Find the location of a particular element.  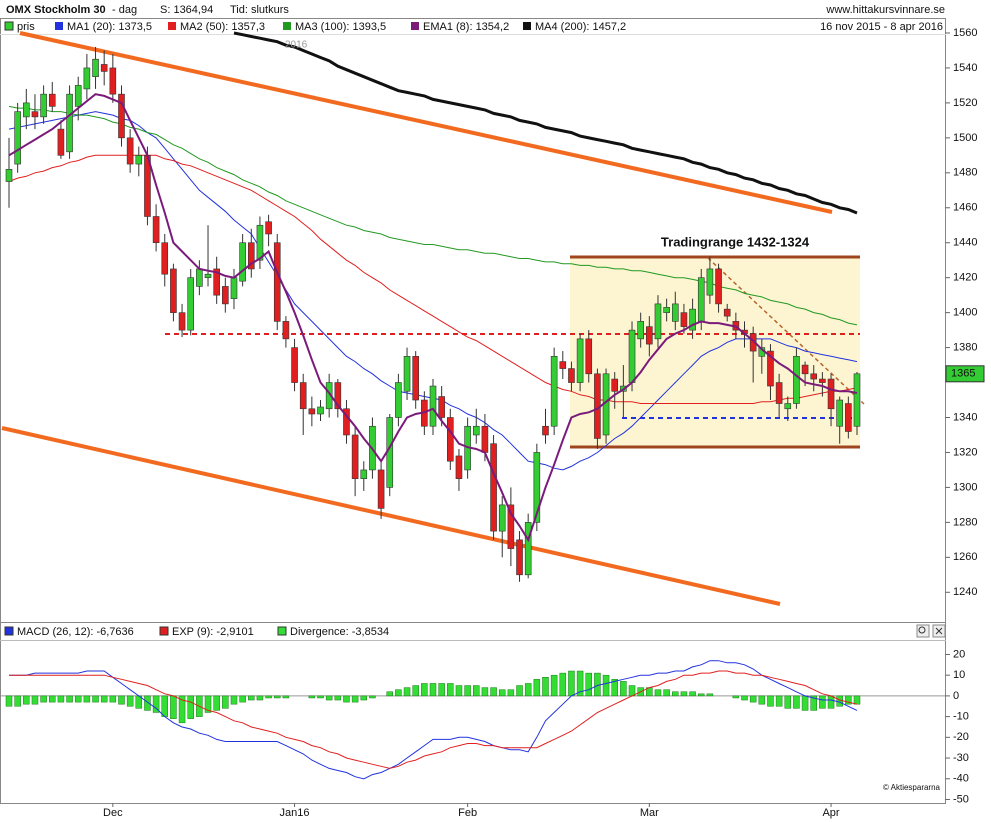

y-tick-label: 1520 is located at coordinates (965, 103).